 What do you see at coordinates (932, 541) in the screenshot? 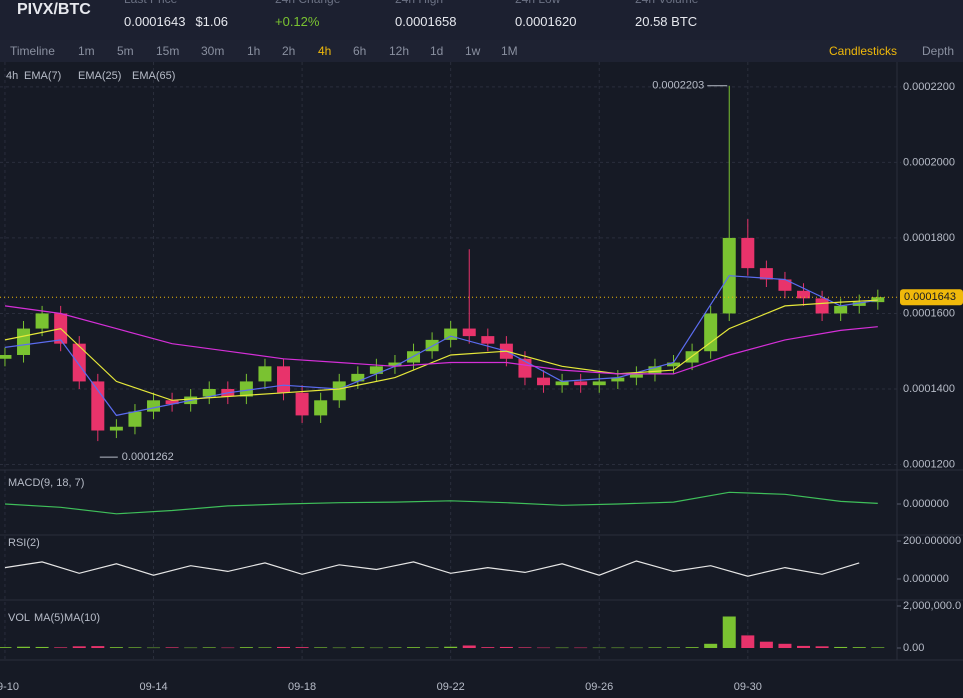
I see `y-tick-label: 200.000000` at bounding box center [932, 541].